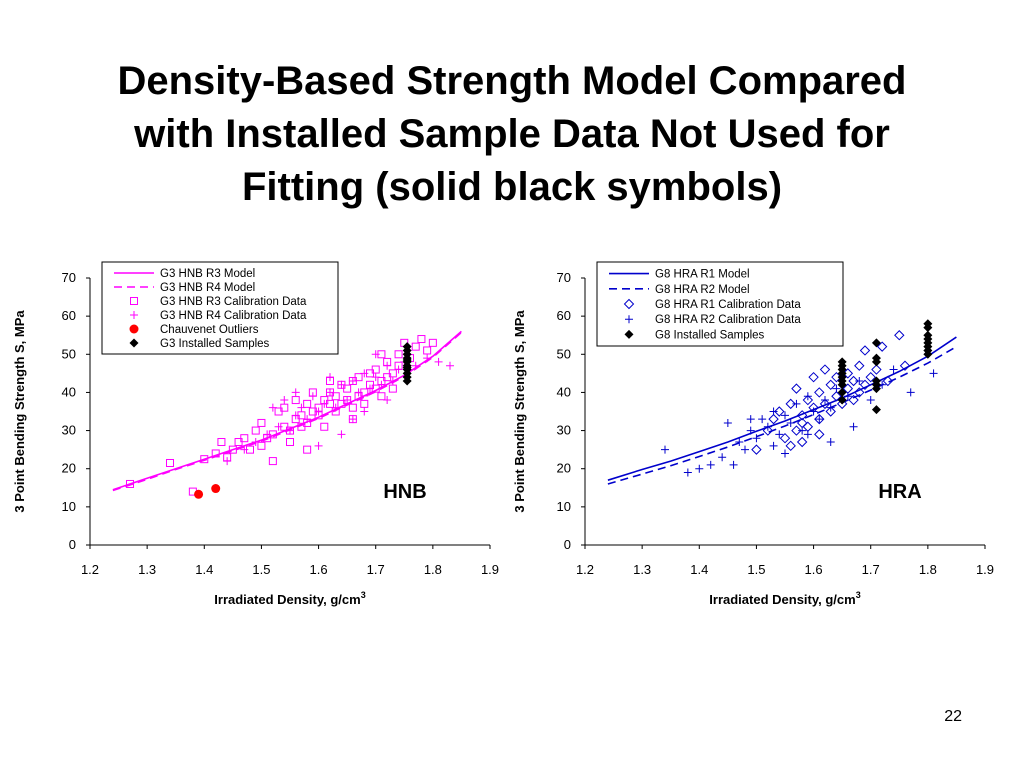 This screenshot has height=768, width=1024. What do you see at coordinates (209, 330) in the screenshot?
I see `legend-entry-label: Chauvenet Outliers` at bounding box center [209, 330].